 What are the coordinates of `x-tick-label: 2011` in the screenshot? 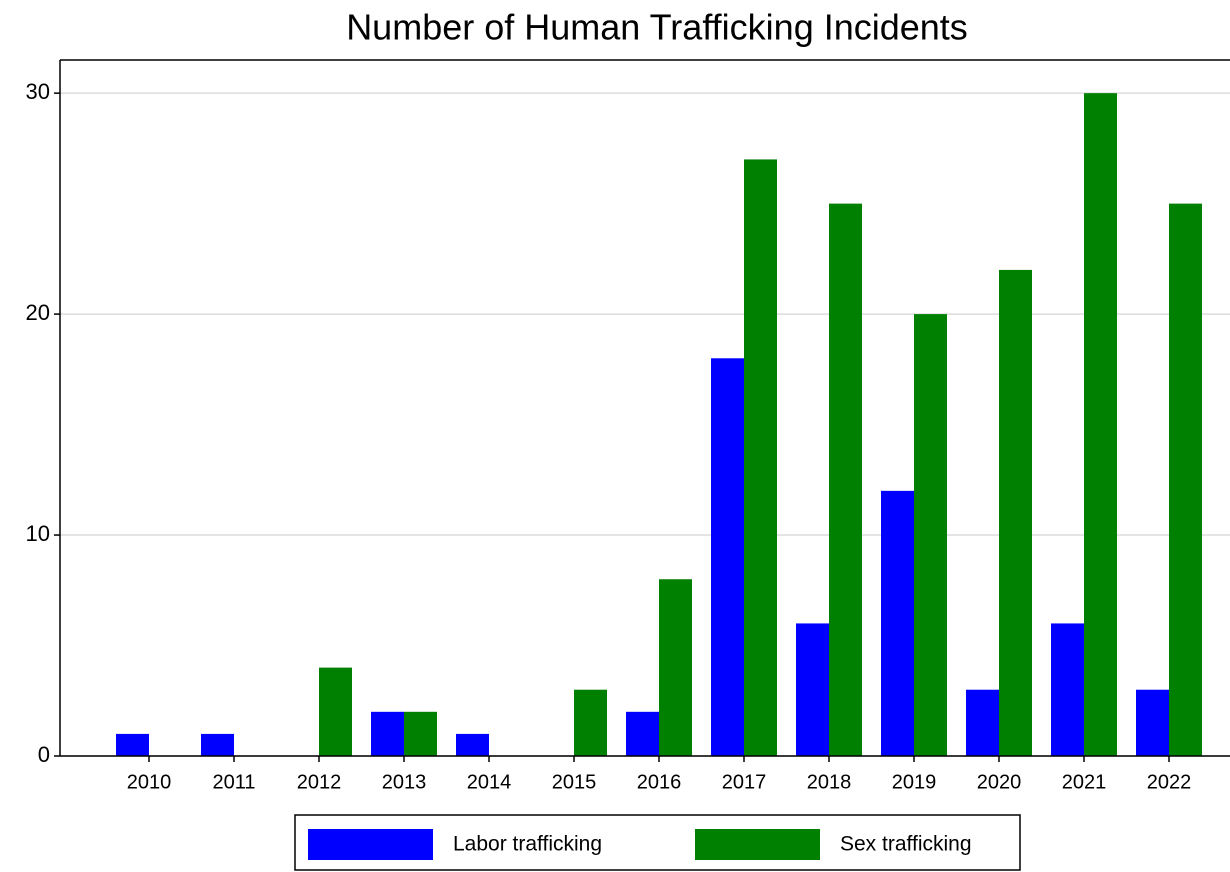 It's located at (233, 782).